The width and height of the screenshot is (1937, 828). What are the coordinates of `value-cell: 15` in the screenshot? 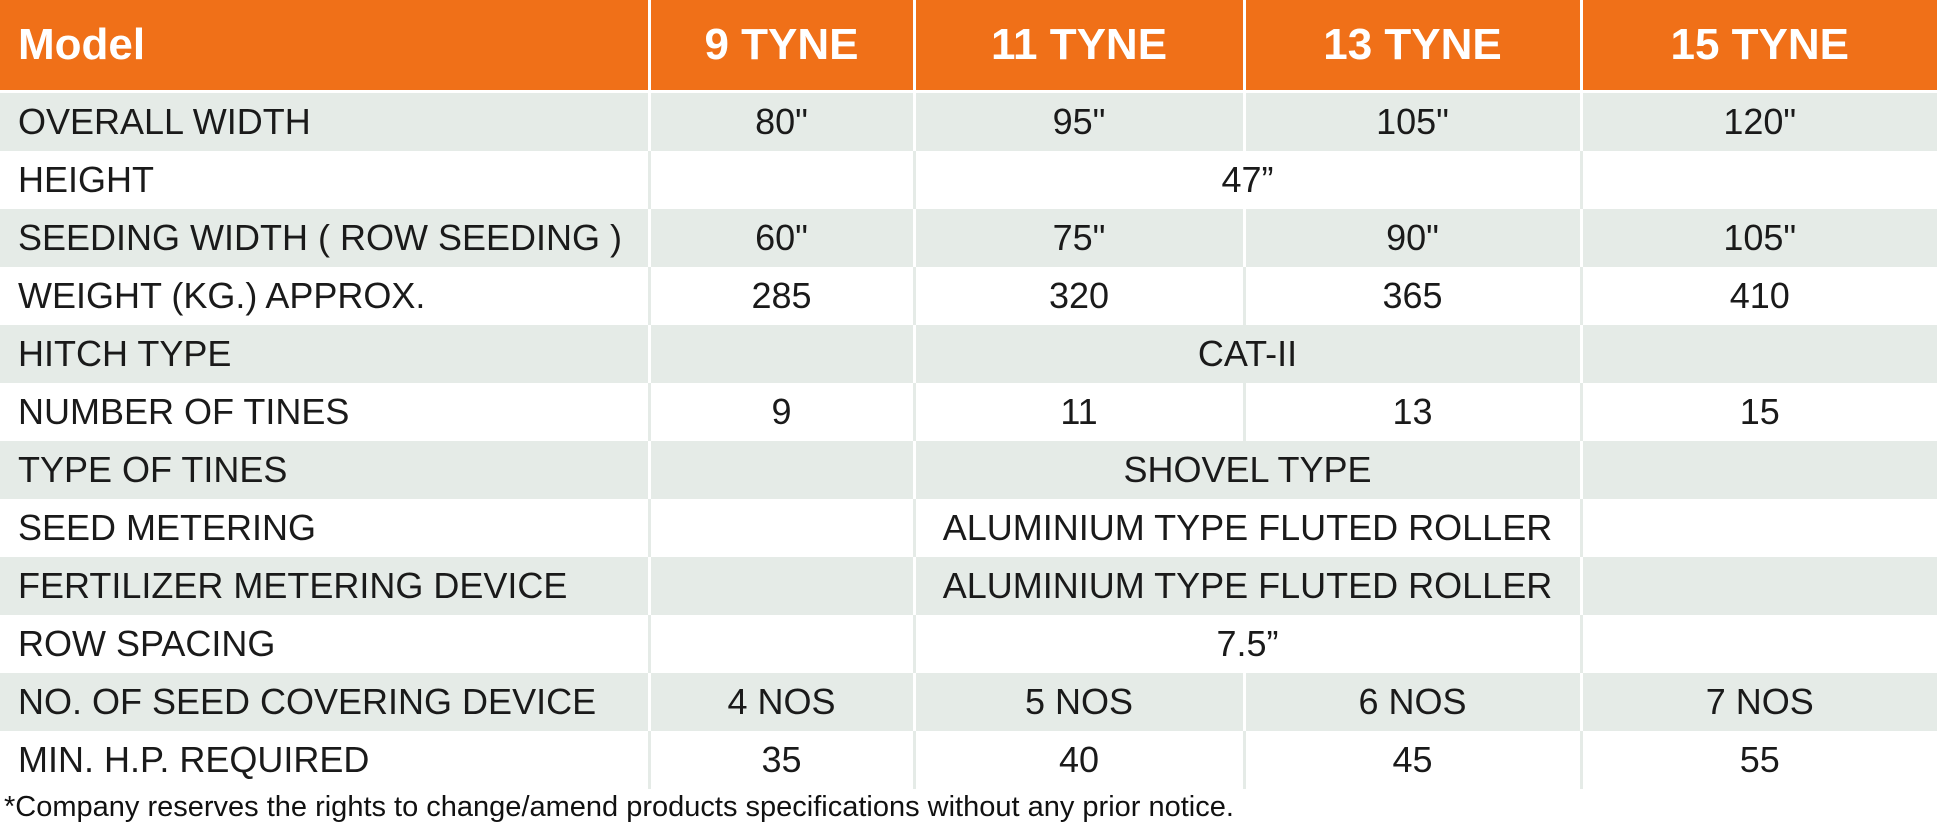 It's located at (1758, 412).